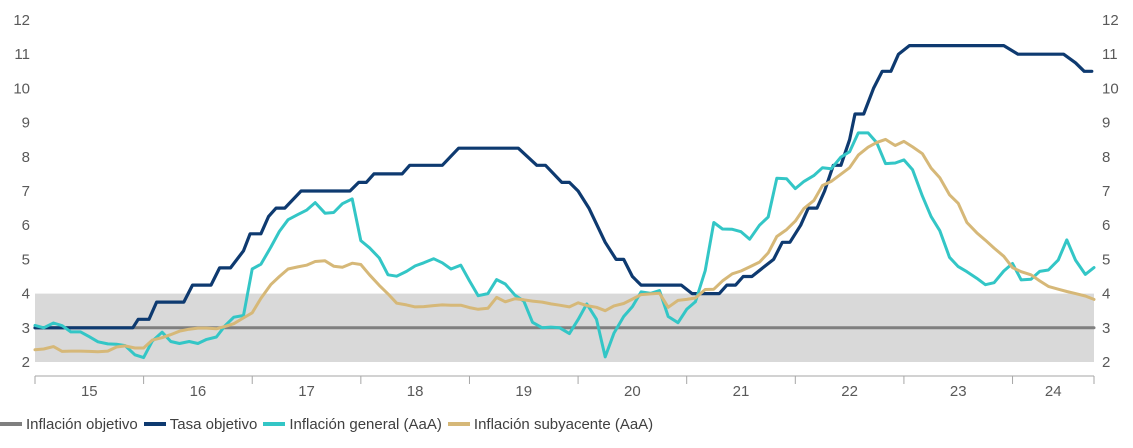 The height and width of the screenshot is (448, 1133). What do you see at coordinates (632, 391) in the screenshot?
I see `x-tick-label: 20` at bounding box center [632, 391].